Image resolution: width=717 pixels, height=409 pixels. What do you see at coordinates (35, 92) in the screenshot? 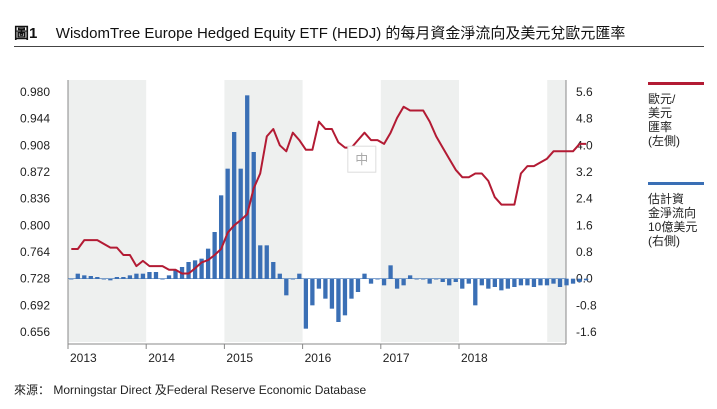
I see `left-axis-tick-label: 0.980` at bounding box center [35, 92].